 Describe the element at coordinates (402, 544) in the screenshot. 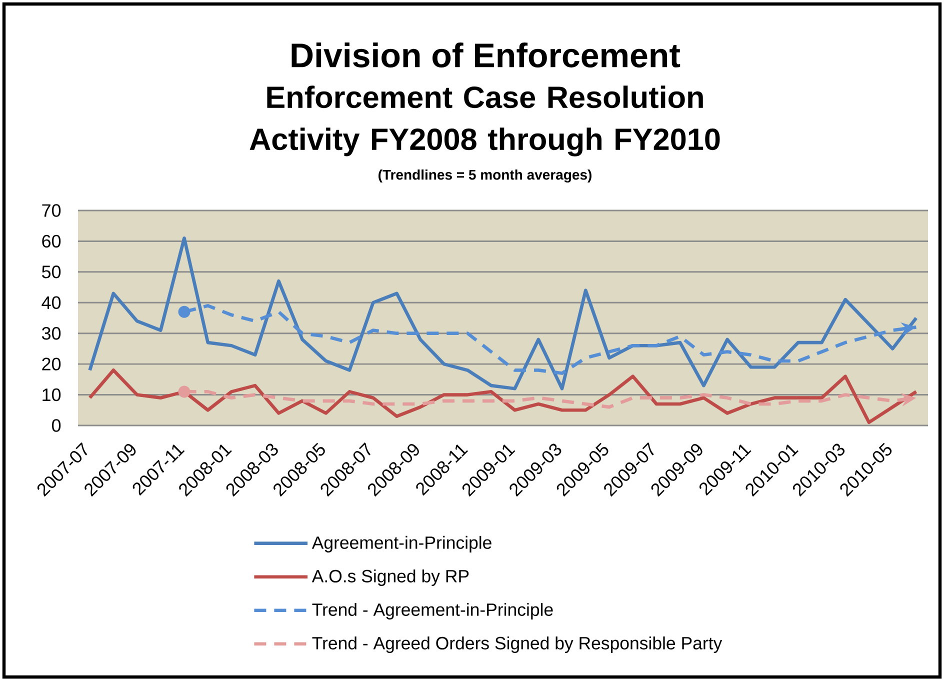

I see `legend-label: Agreement-in-Principle` at that location.